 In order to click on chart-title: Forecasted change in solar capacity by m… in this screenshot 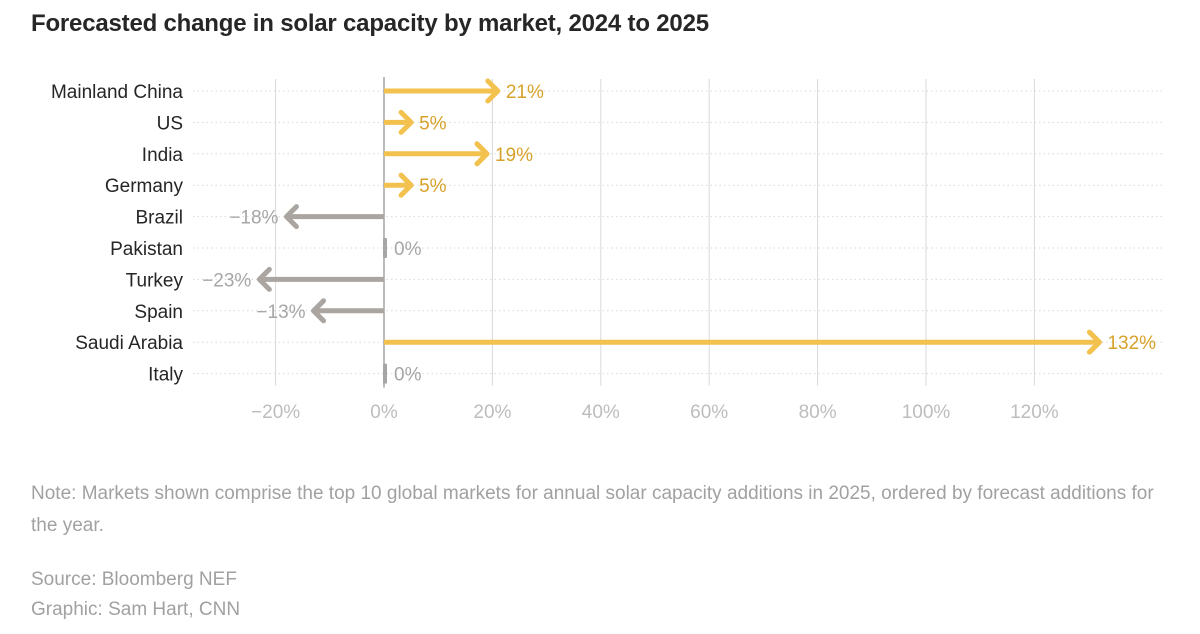, I will do `click(370, 23)`.